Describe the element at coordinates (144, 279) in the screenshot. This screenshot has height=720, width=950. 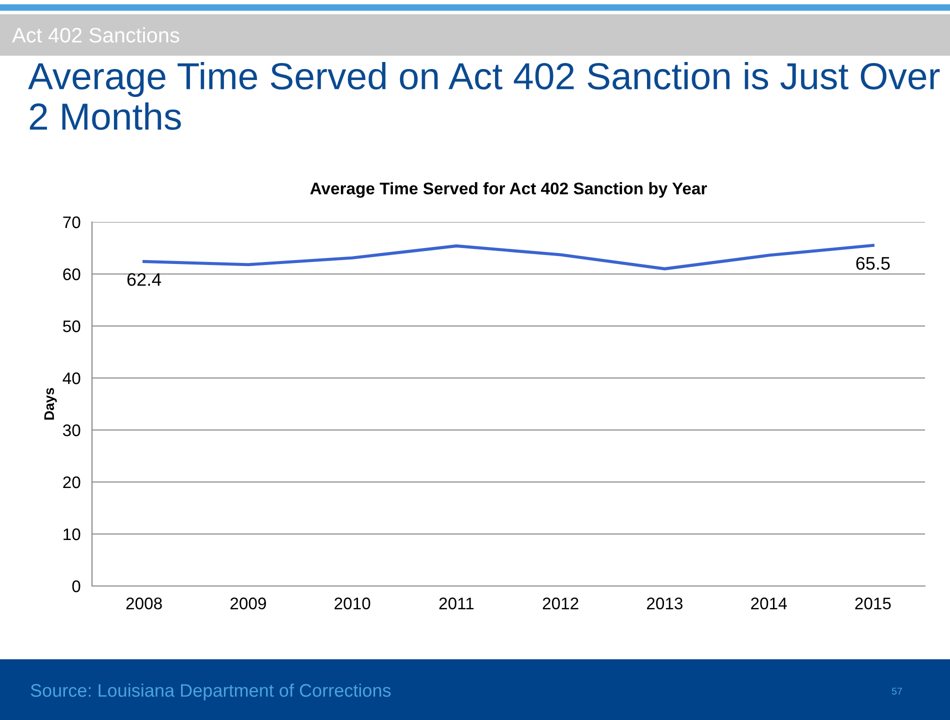
I see `data-label: 62.4` at that location.